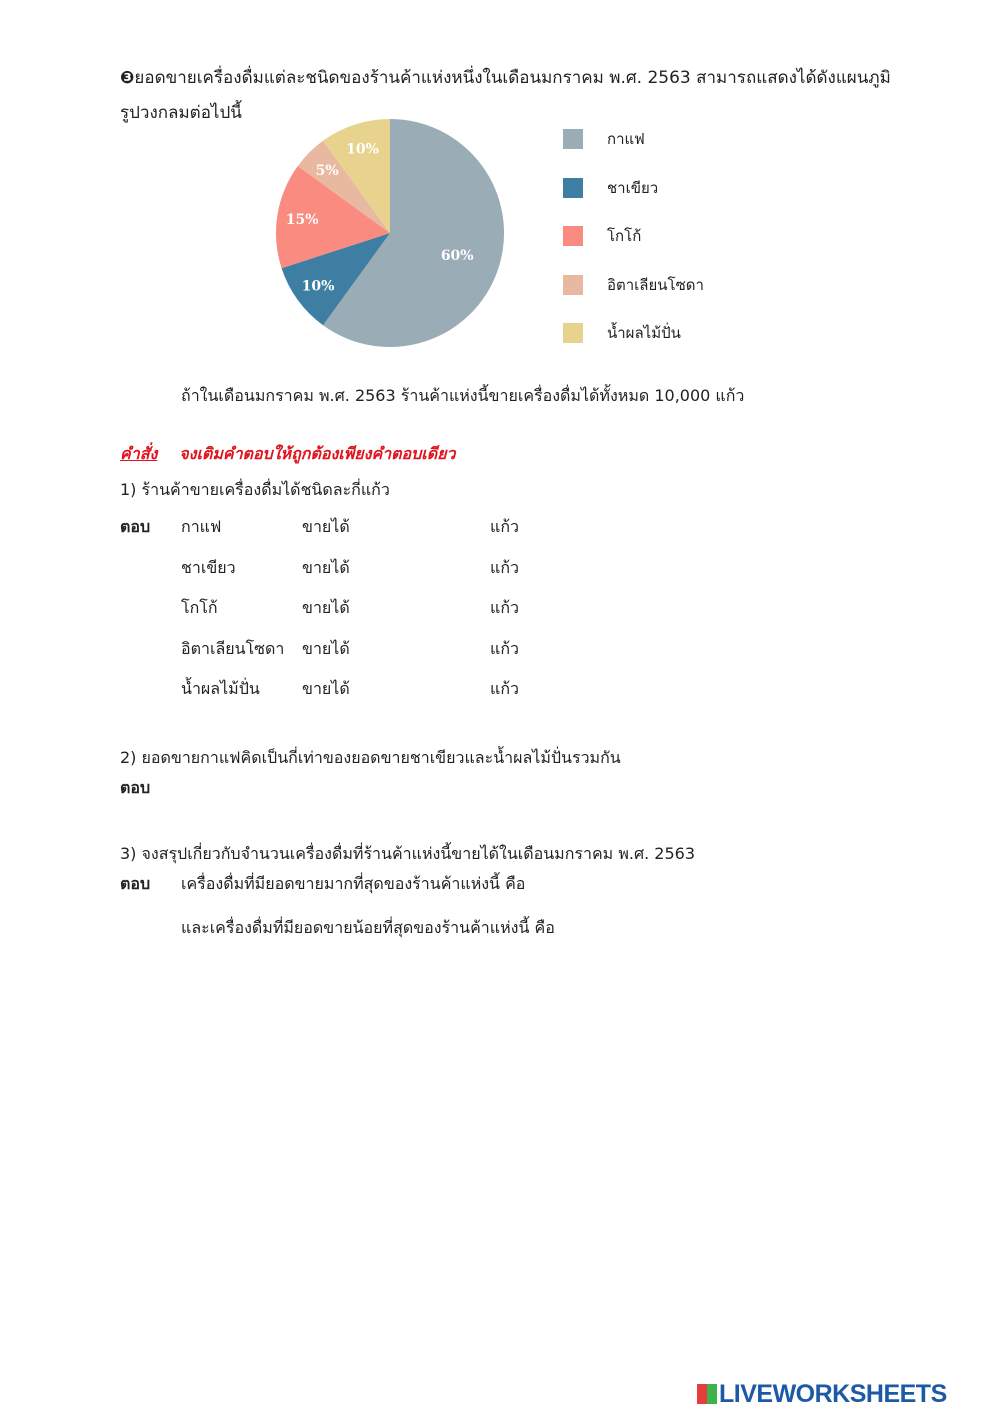  Describe the element at coordinates (255, 489) in the screenshot. I see `q1-question: 1) ร้านค้าขายเครื่องดื่มได้ชนิดละกี่แก้ว` at that location.